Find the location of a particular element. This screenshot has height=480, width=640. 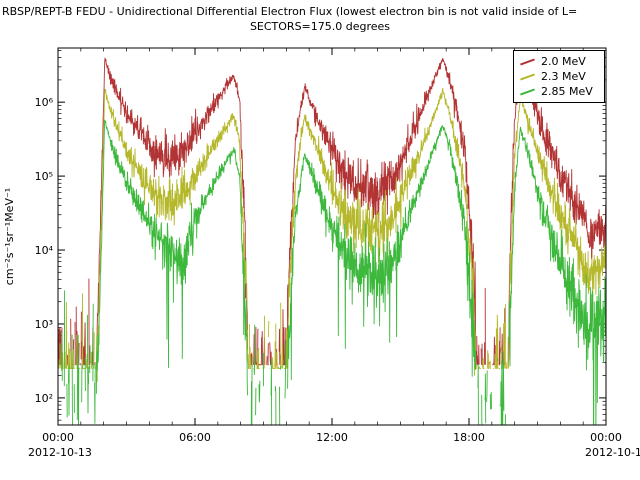

y-tick-label: 10⁶ is located at coordinates (44, 102).